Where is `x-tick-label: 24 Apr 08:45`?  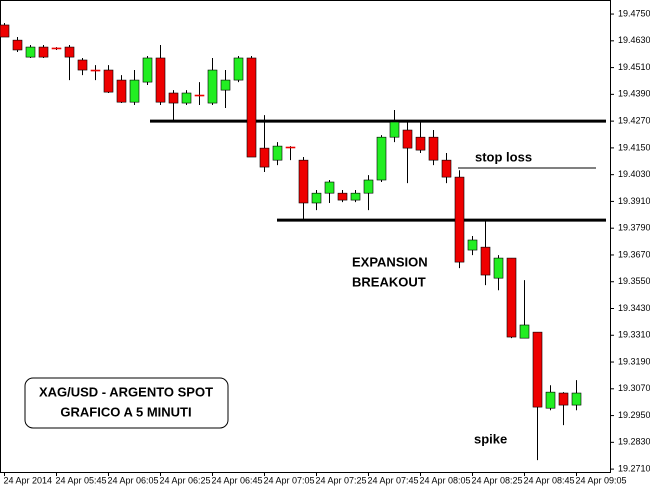 x-tick-label: 24 Apr 08:45 is located at coordinates (549, 480).